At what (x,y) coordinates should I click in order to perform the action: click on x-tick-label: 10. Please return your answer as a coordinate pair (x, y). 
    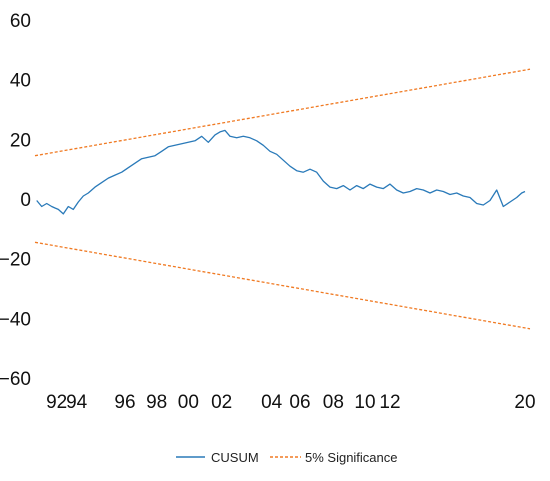
    Looking at the image, I should click on (364, 402).